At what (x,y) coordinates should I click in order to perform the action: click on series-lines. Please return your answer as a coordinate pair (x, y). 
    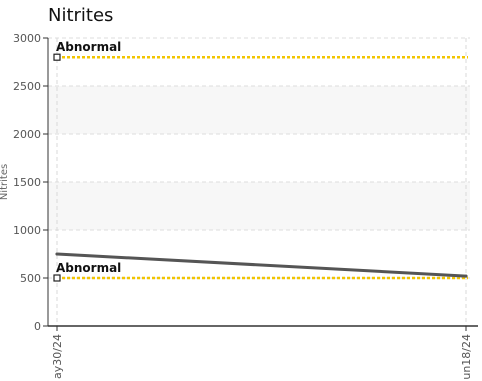
    Looking at the image, I should click on (261, 265).